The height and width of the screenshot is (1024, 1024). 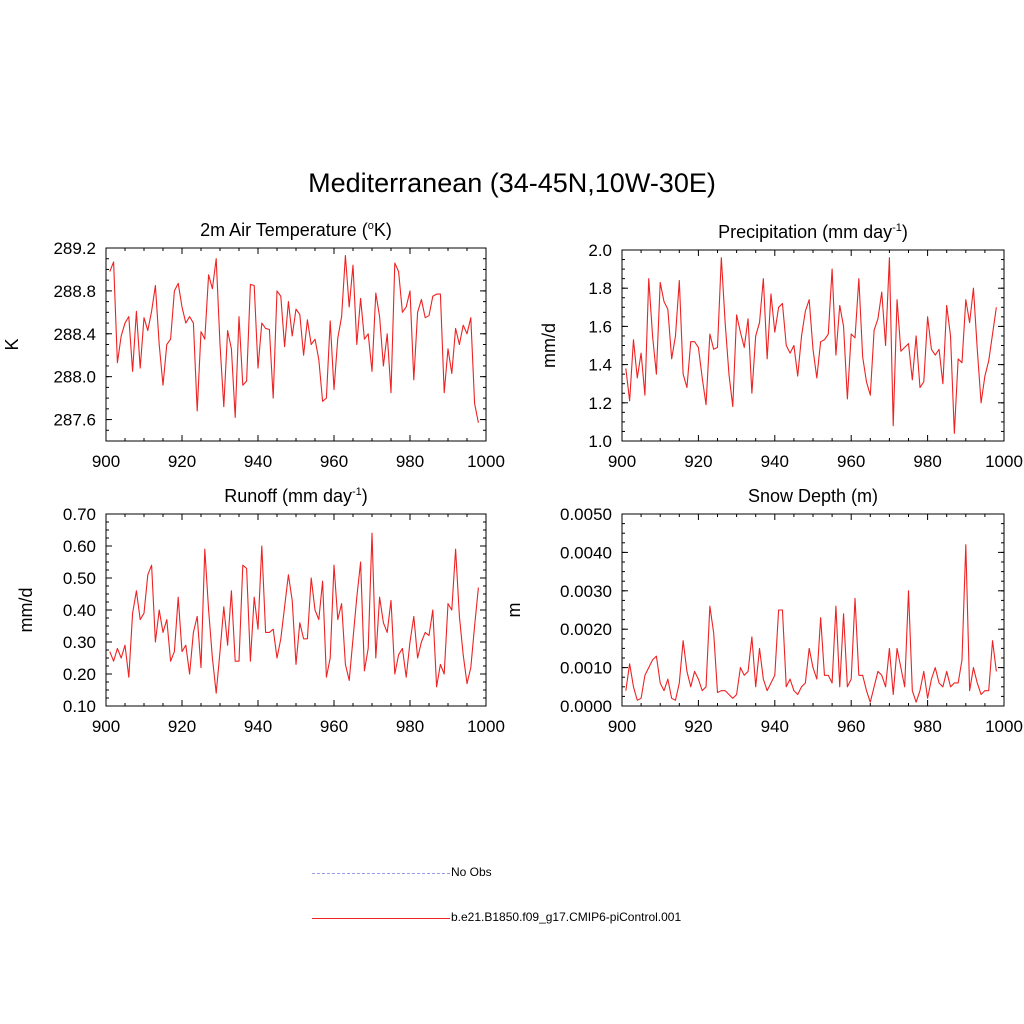 What do you see at coordinates (74, 291) in the screenshot?
I see `y-tick-label: 288.8` at bounding box center [74, 291].